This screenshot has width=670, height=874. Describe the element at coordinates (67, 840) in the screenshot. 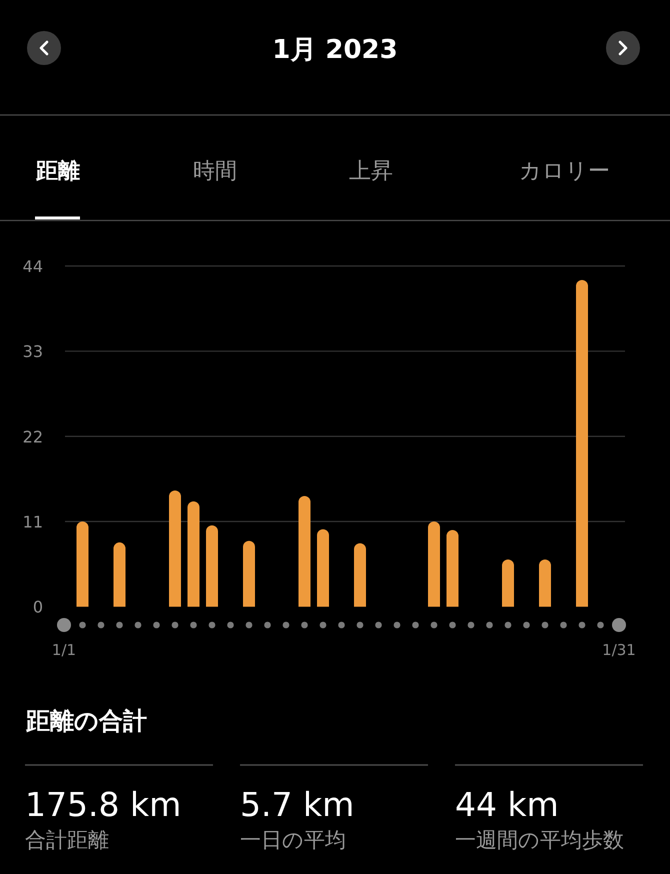

I see `stat-label: 合計距離` at that location.